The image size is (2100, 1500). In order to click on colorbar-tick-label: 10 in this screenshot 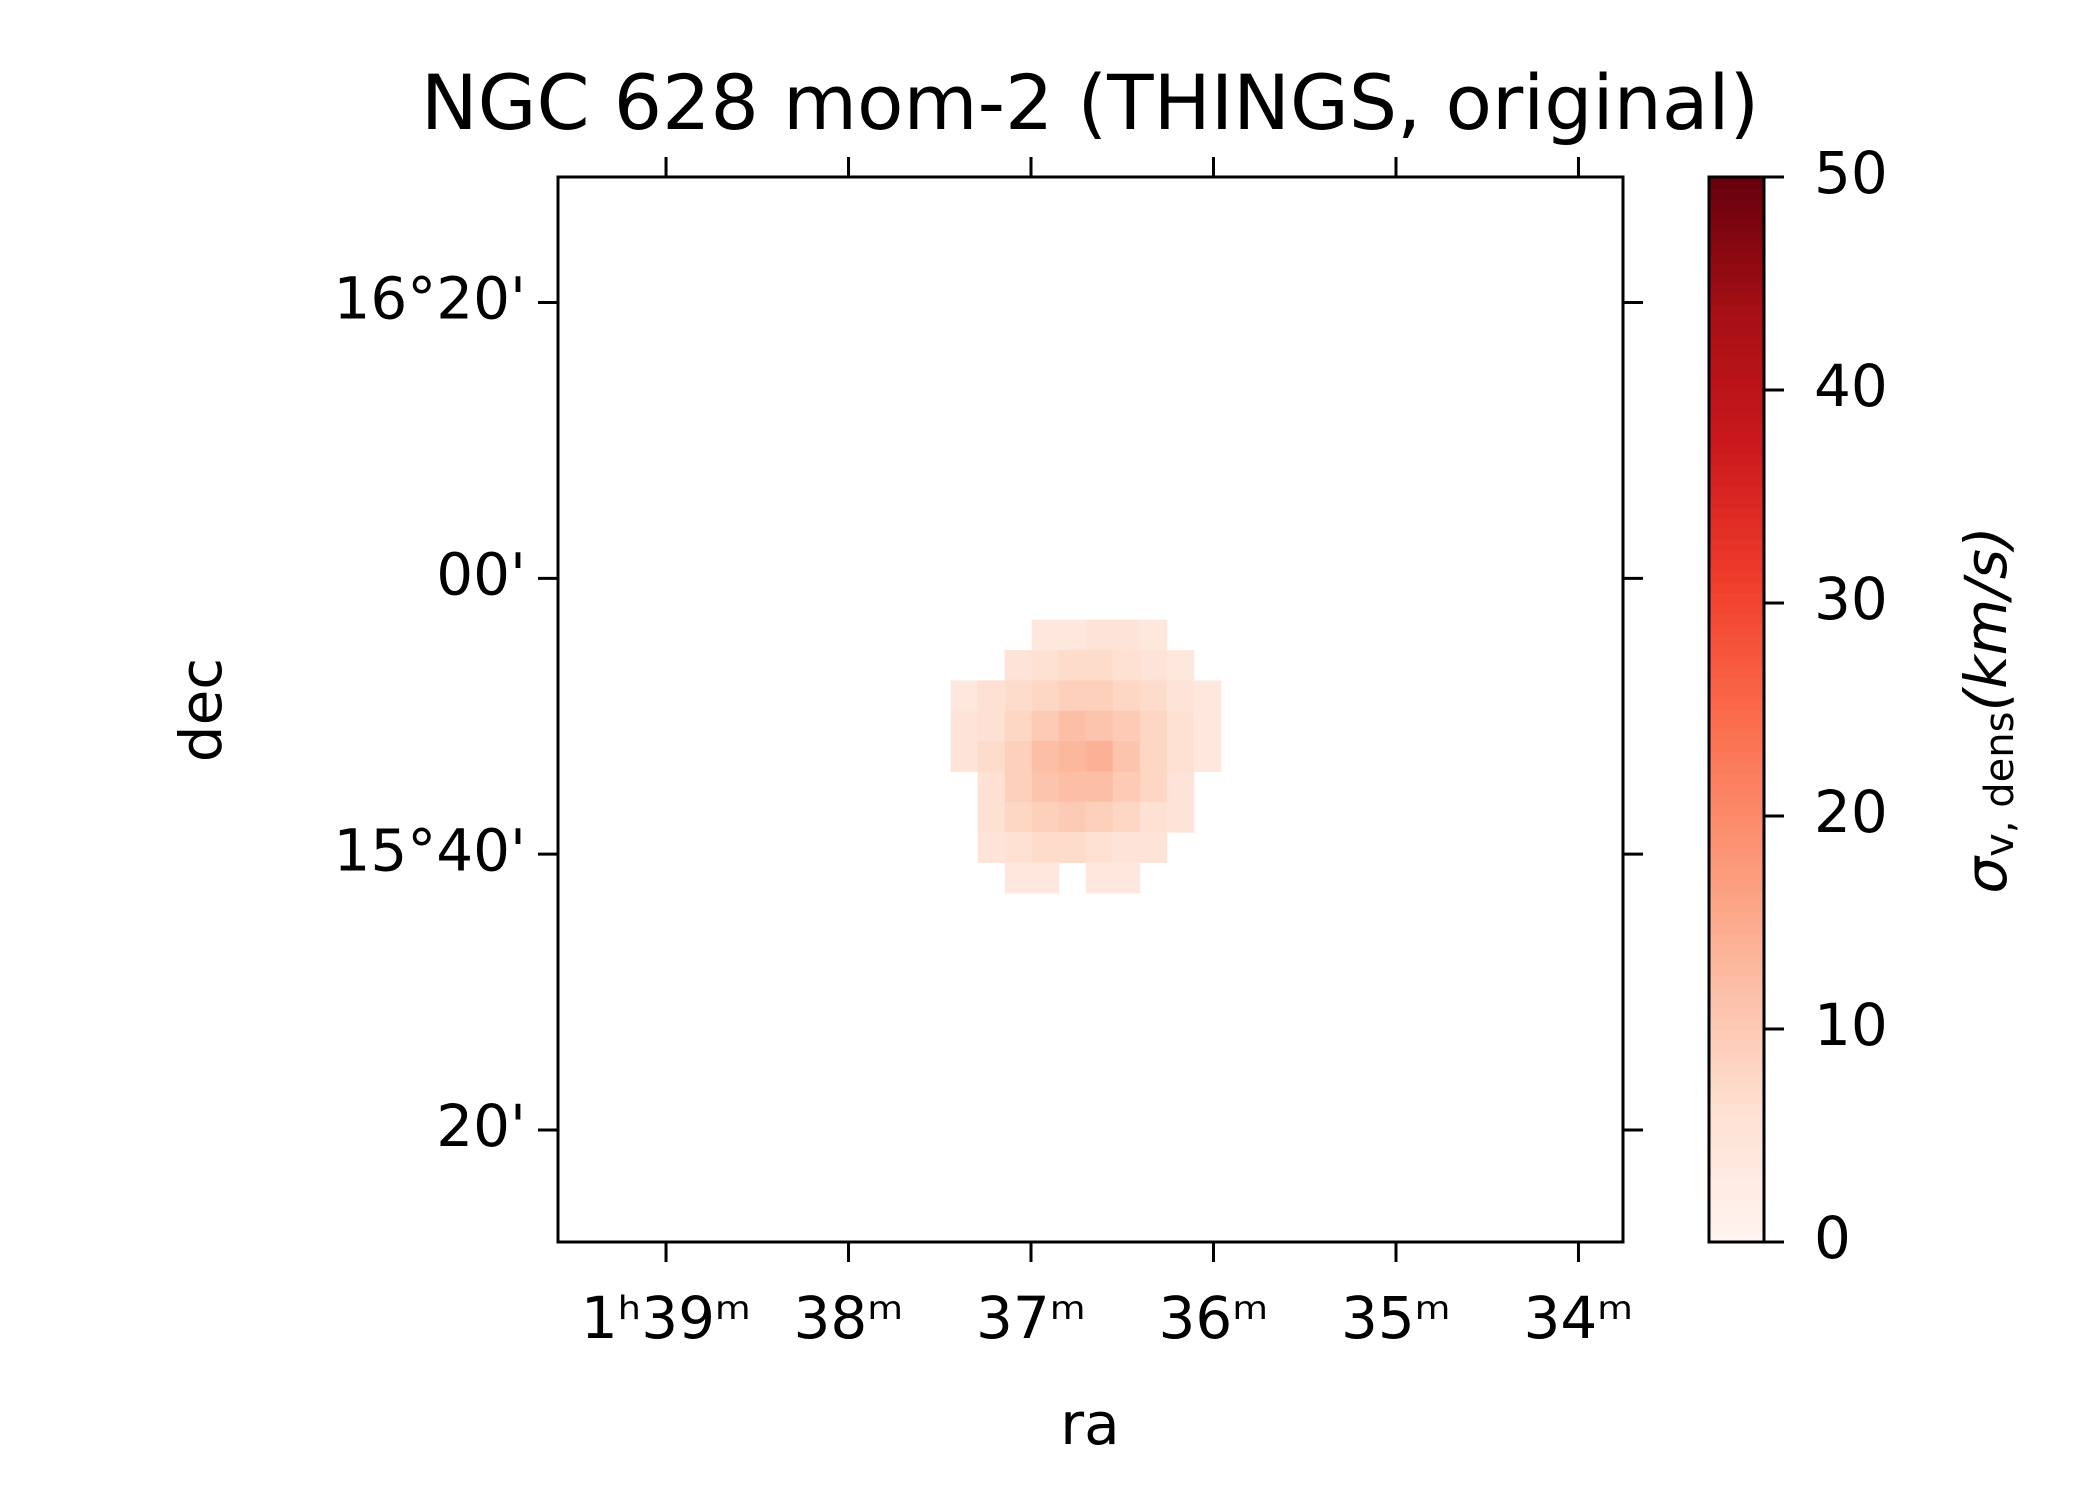, I will do `click(1851, 1025)`.